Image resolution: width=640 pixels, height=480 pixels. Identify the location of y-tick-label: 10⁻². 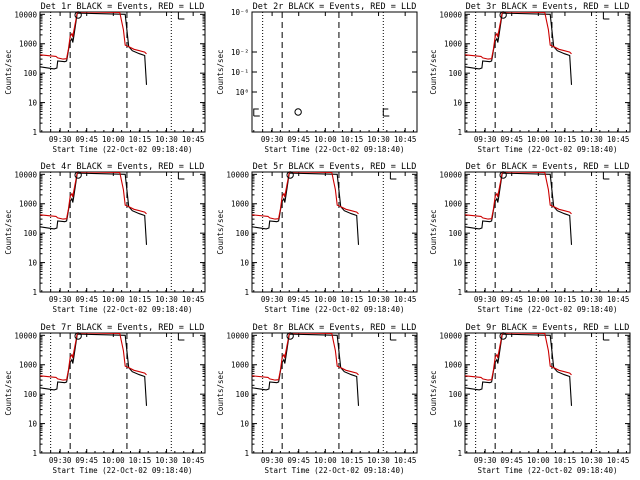
(240, 52).